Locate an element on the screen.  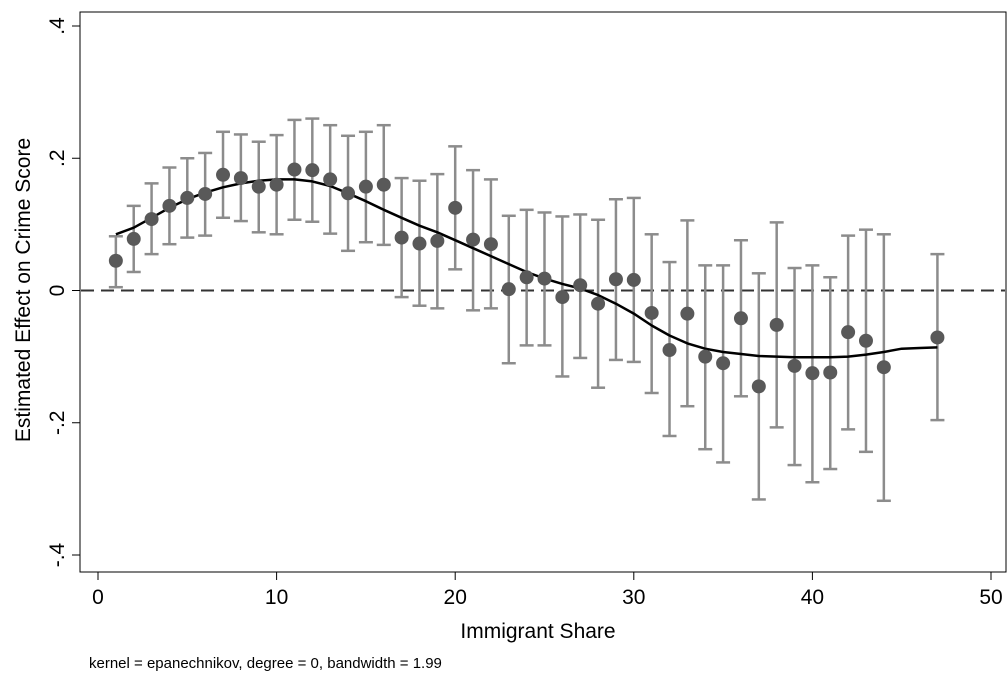
y-tick-label: .4 is located at coordinates (57, 26).